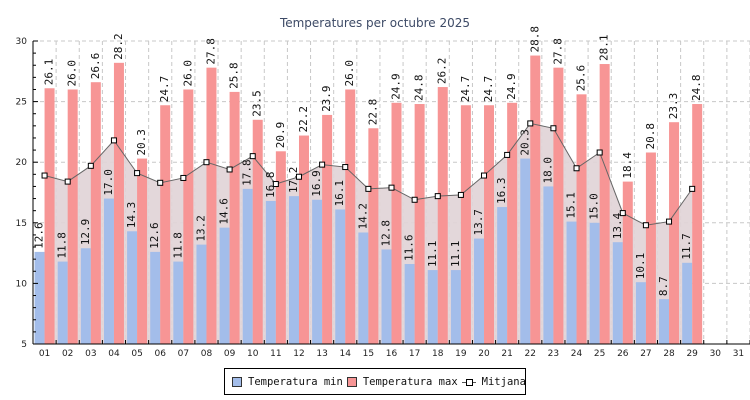  What do you see at coordinates (253, 354) in the screenshot?
I see `x-tick-label: 10` at bounding box center [253, 354].